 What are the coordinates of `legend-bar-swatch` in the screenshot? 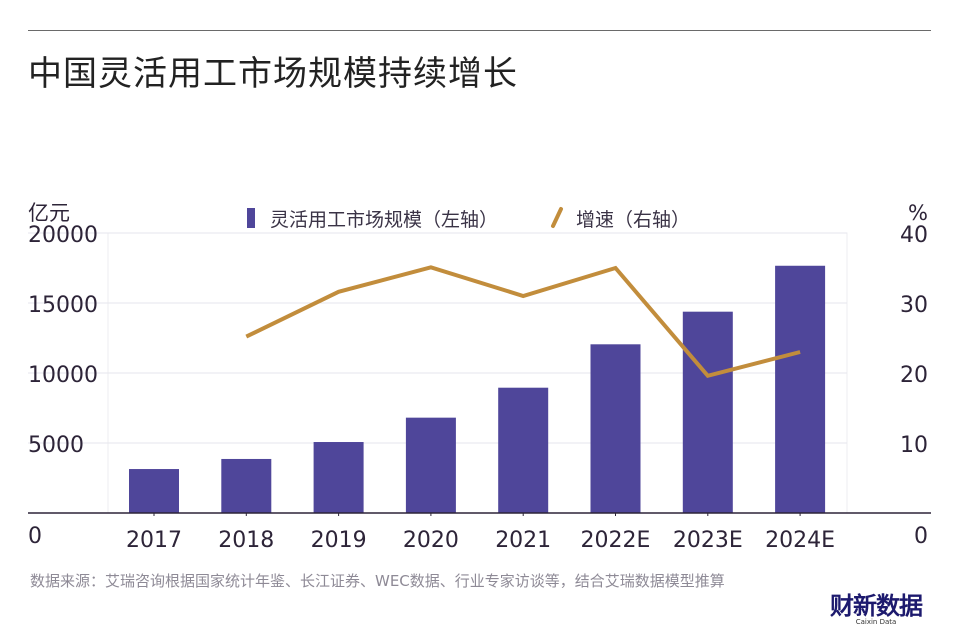 It's located at (251, 218).